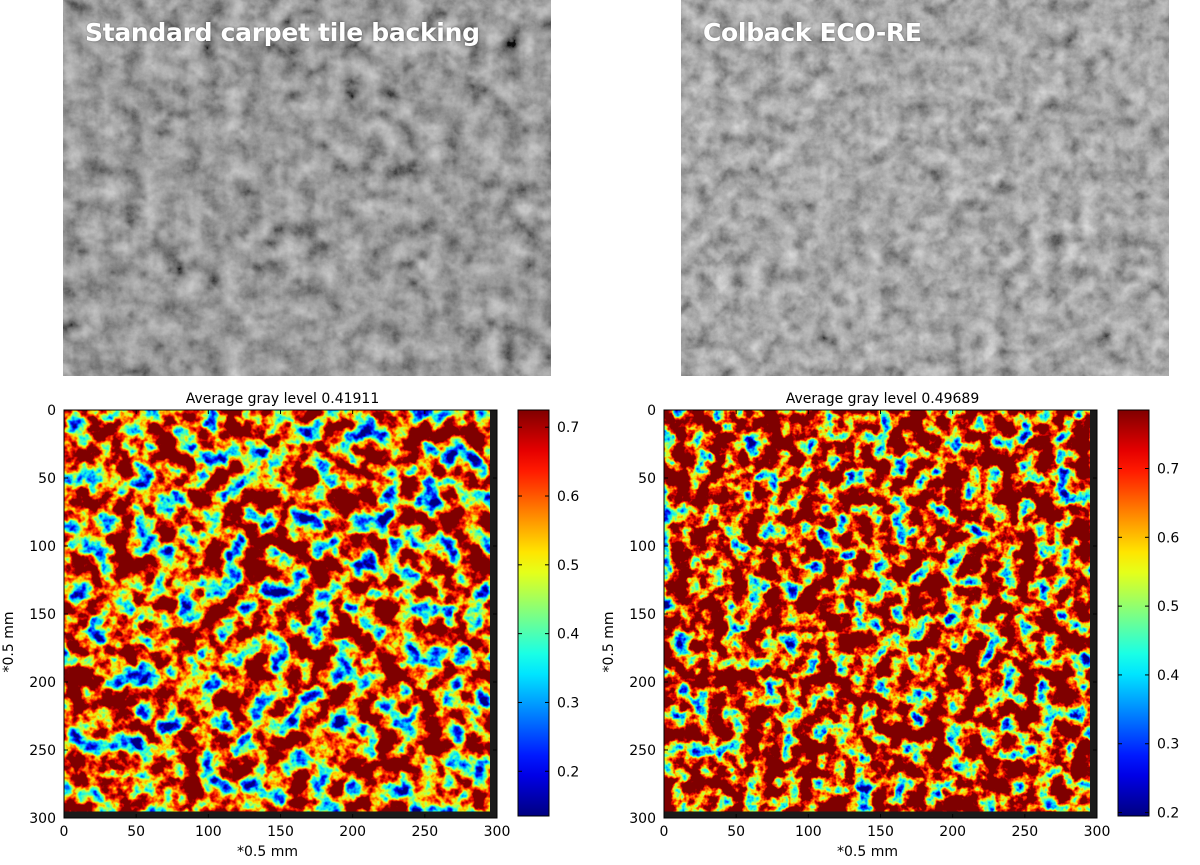 The image size is (1200, 865). Describe the element at coordinates (883, 399) in the screenshot. I see `chart-title: Average gray level 0.49689` at that location.